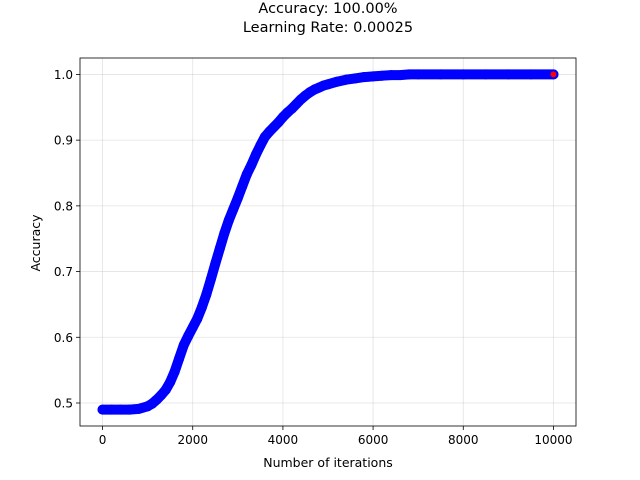 Image resolution: width=640 pixels, height=480 pixels. What do you see at coordinates (63, 338) in the screenshot?
I see `y-tick-label: 0.6` at bounding box center [63, 338].